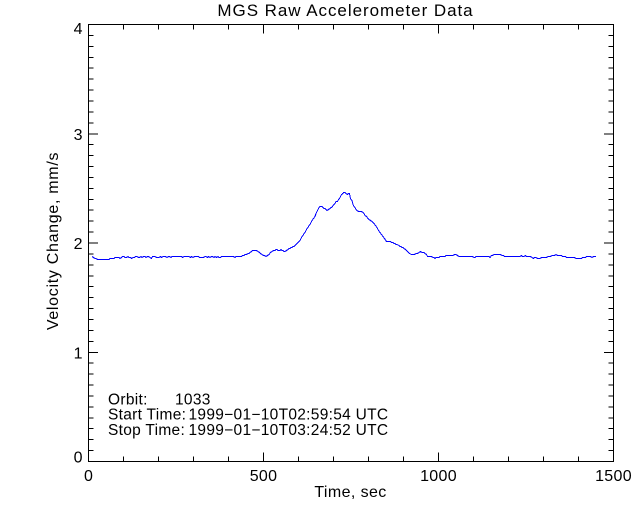  Describe the element at coordinates (78, 135) in the screenshot. I see `svg-text: 3` at that location.